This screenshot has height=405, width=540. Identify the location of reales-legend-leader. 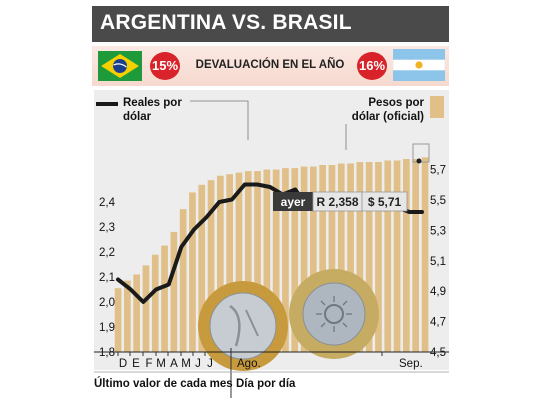
(219, 120).